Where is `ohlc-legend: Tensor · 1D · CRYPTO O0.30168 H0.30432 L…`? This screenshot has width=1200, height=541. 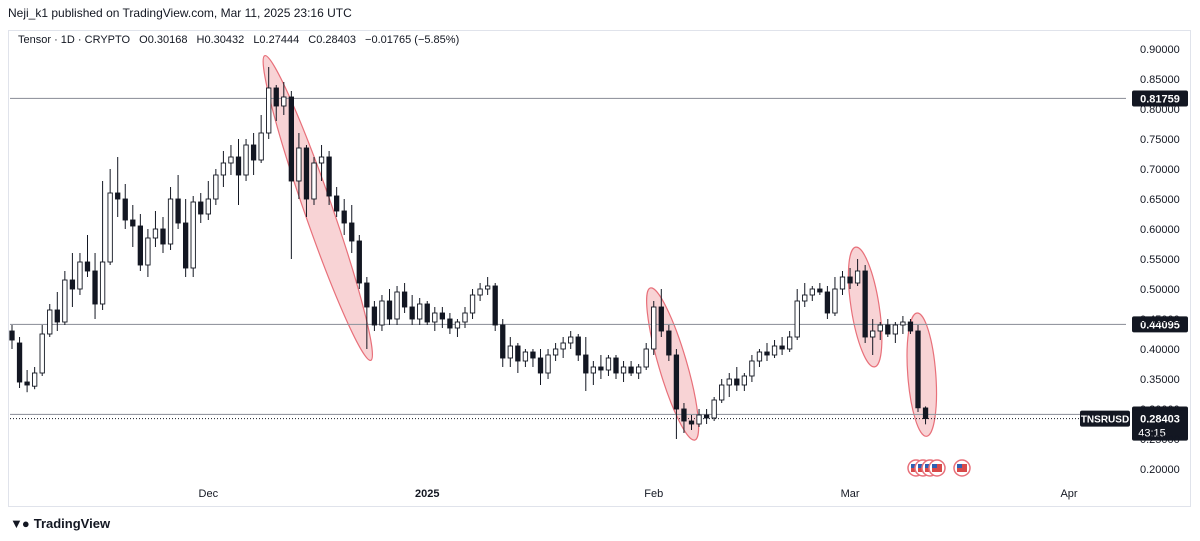 ohlc-legend: Tensor · 1D · CRYPTO O0.30168 H0.30432 L… is located at coordinates (241, 40).